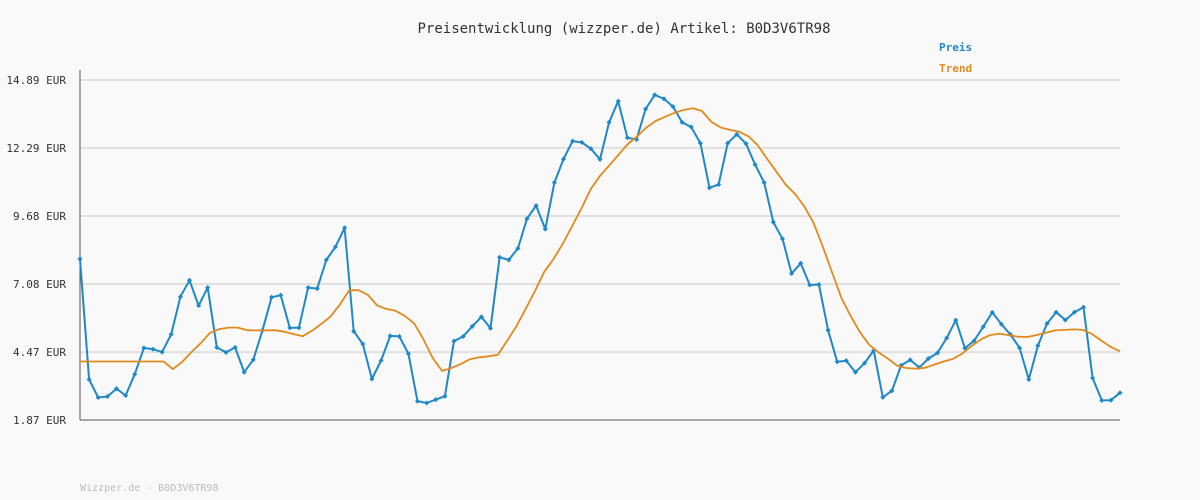 The height and width of the screenshot is (500, 1200). I want to click on legend-label-trend: Trend, so click(955, 68).